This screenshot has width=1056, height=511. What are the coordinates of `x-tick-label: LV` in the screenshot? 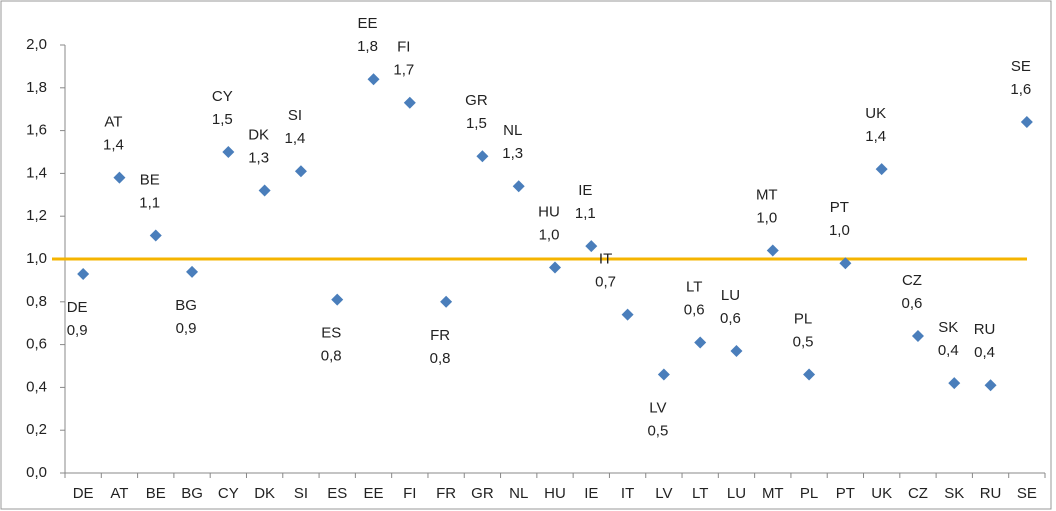 It's located at (663, 493).